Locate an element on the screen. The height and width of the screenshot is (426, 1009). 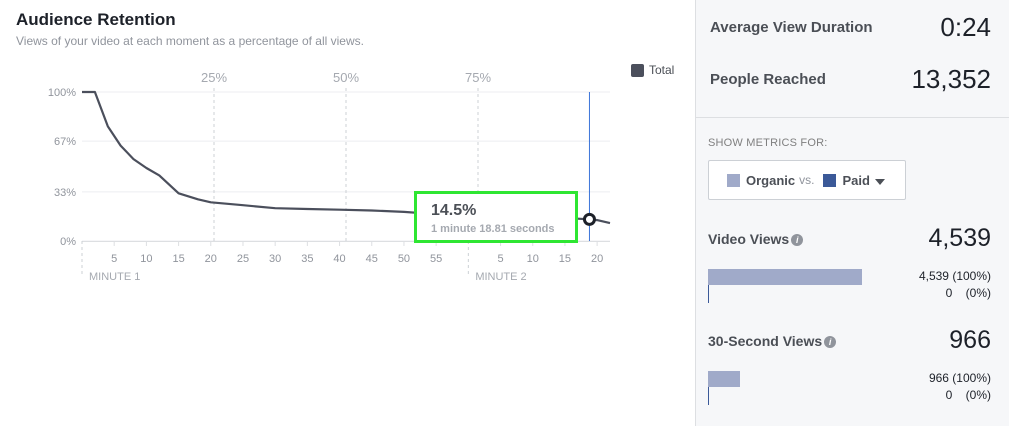
video-views-paid-text: 0 (0%) is located at coordinates (968, 293).